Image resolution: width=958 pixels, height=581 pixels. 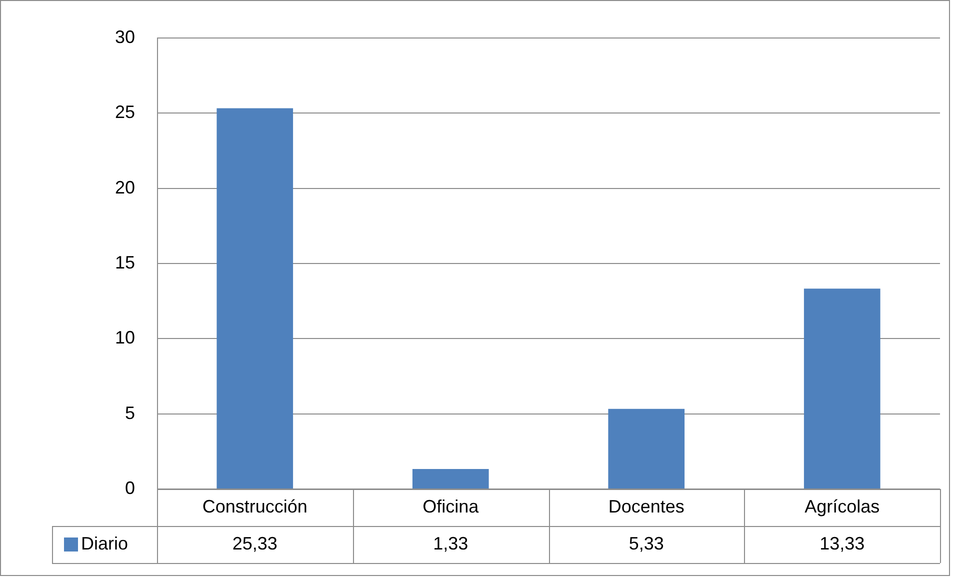 What do you see at coordinates (124, 112) in the screenshot?
I see `y-tick-label: 25` at bounding box center [124, 112].